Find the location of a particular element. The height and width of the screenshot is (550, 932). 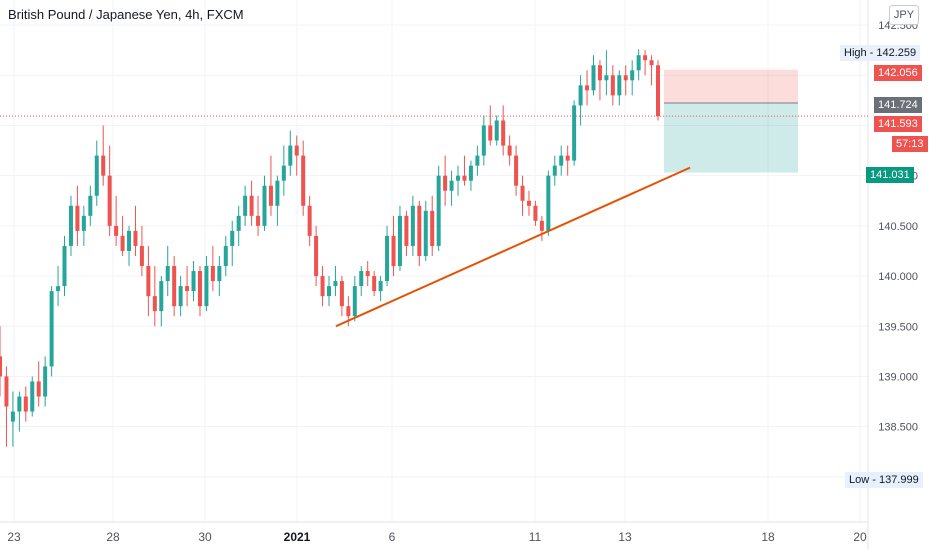

low-marker: Low - 137.999 is located at coordinates (884, 480).